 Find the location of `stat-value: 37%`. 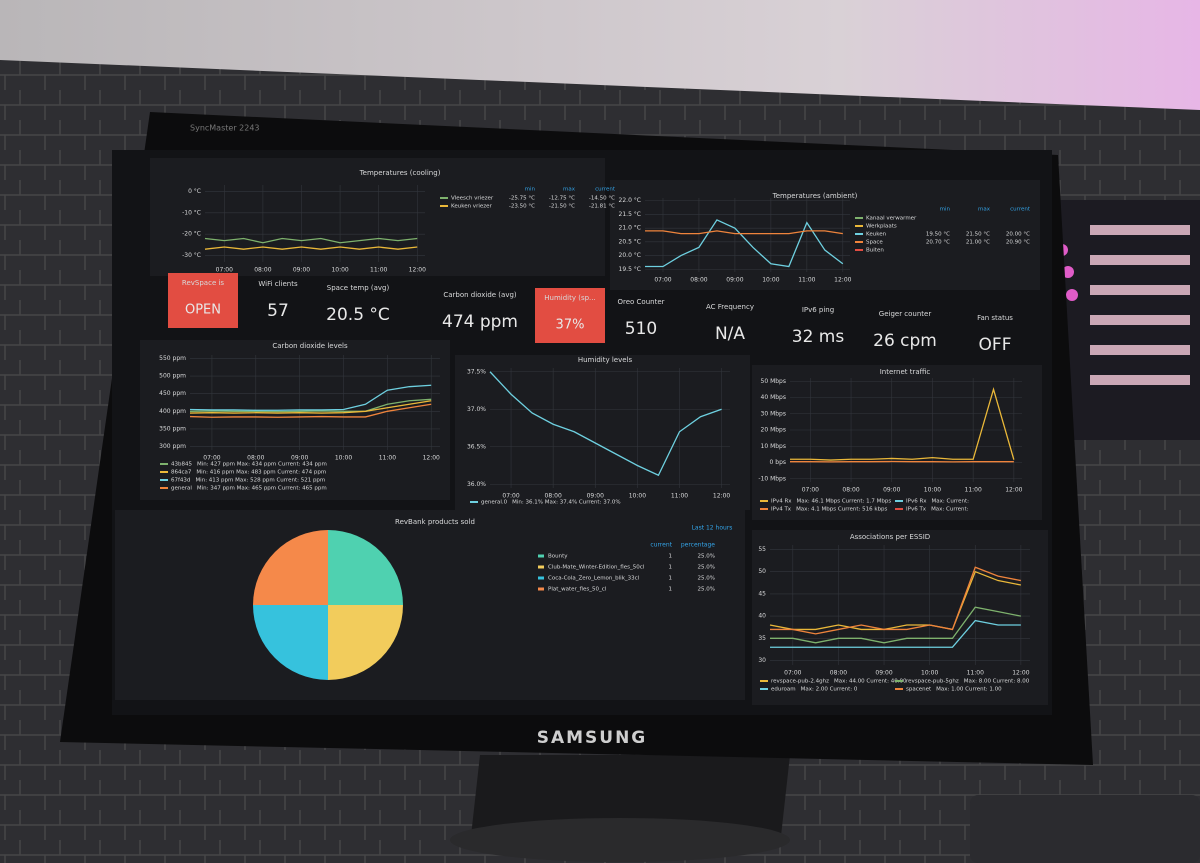

stat-value: 37% is located at coordinates (570, 325).